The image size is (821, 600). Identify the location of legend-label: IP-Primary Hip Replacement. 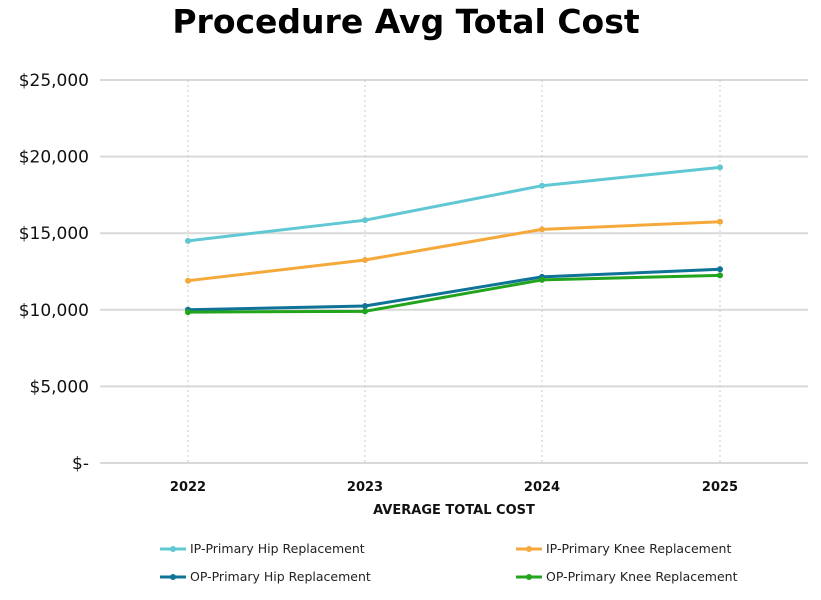
(277, 548).